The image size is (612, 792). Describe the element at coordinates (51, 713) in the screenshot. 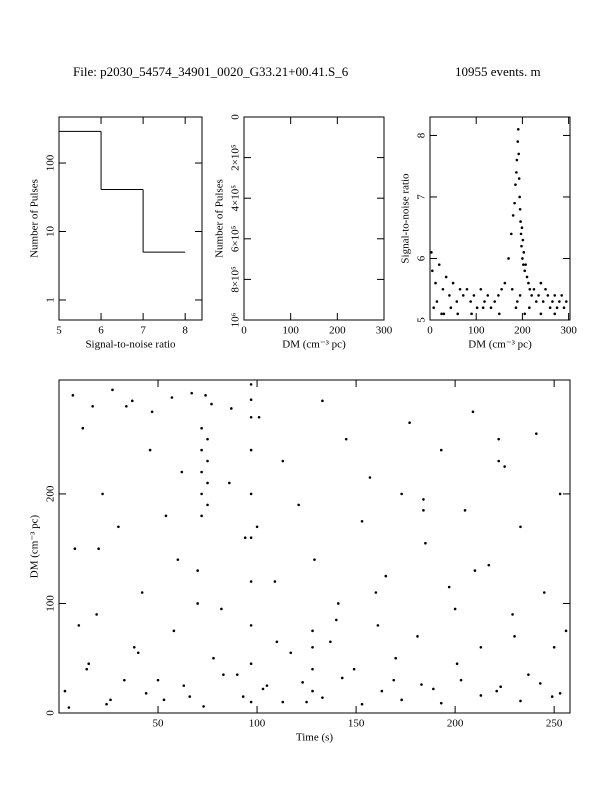

I see `y-tick-label: 0` at that location.